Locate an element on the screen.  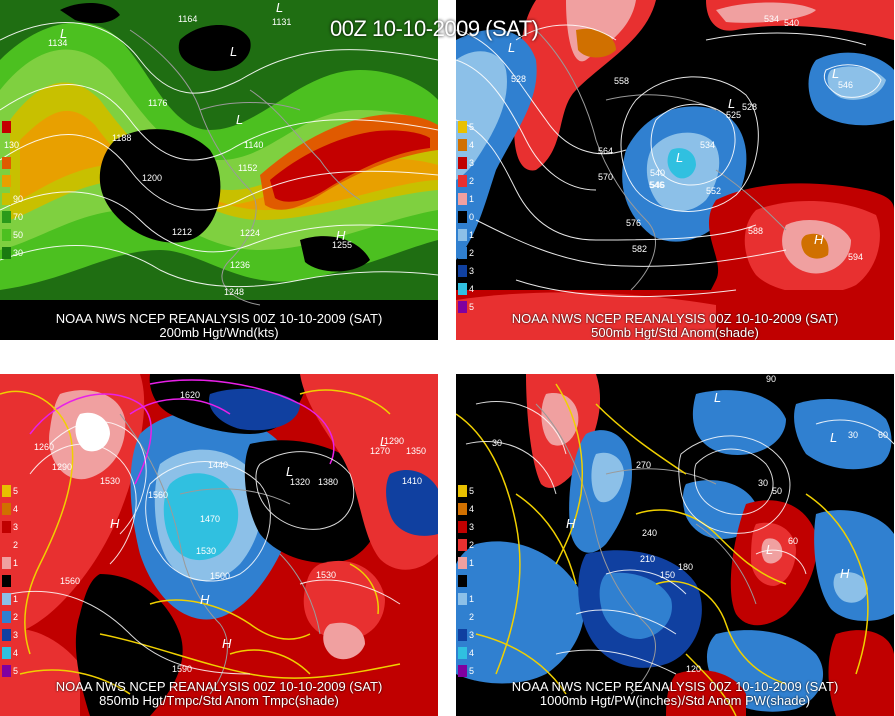
contour-label: 1620 is located at coordinates (190, 395).